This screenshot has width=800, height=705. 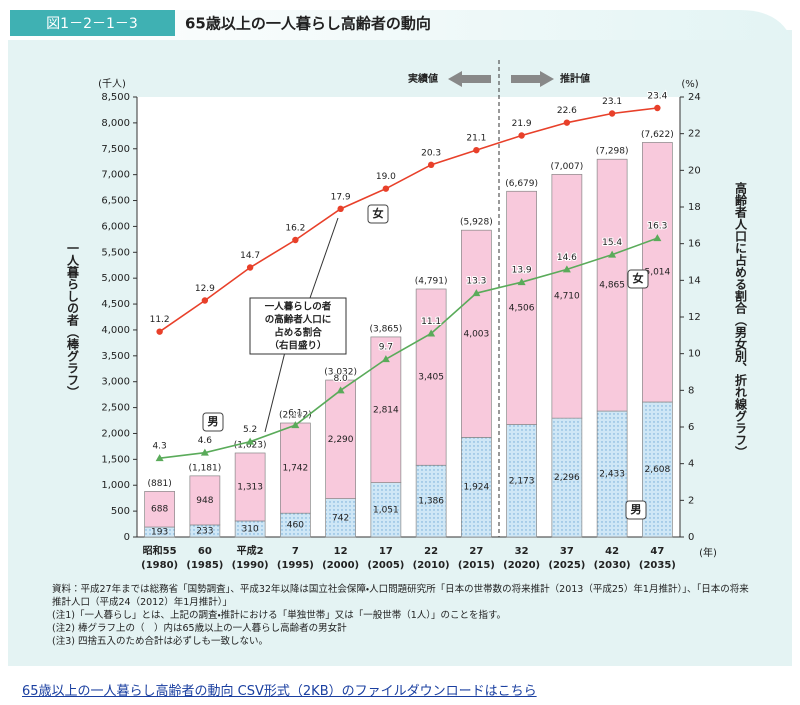 I want to click on line-value-label: 6.1, so click(x=295, y=414).